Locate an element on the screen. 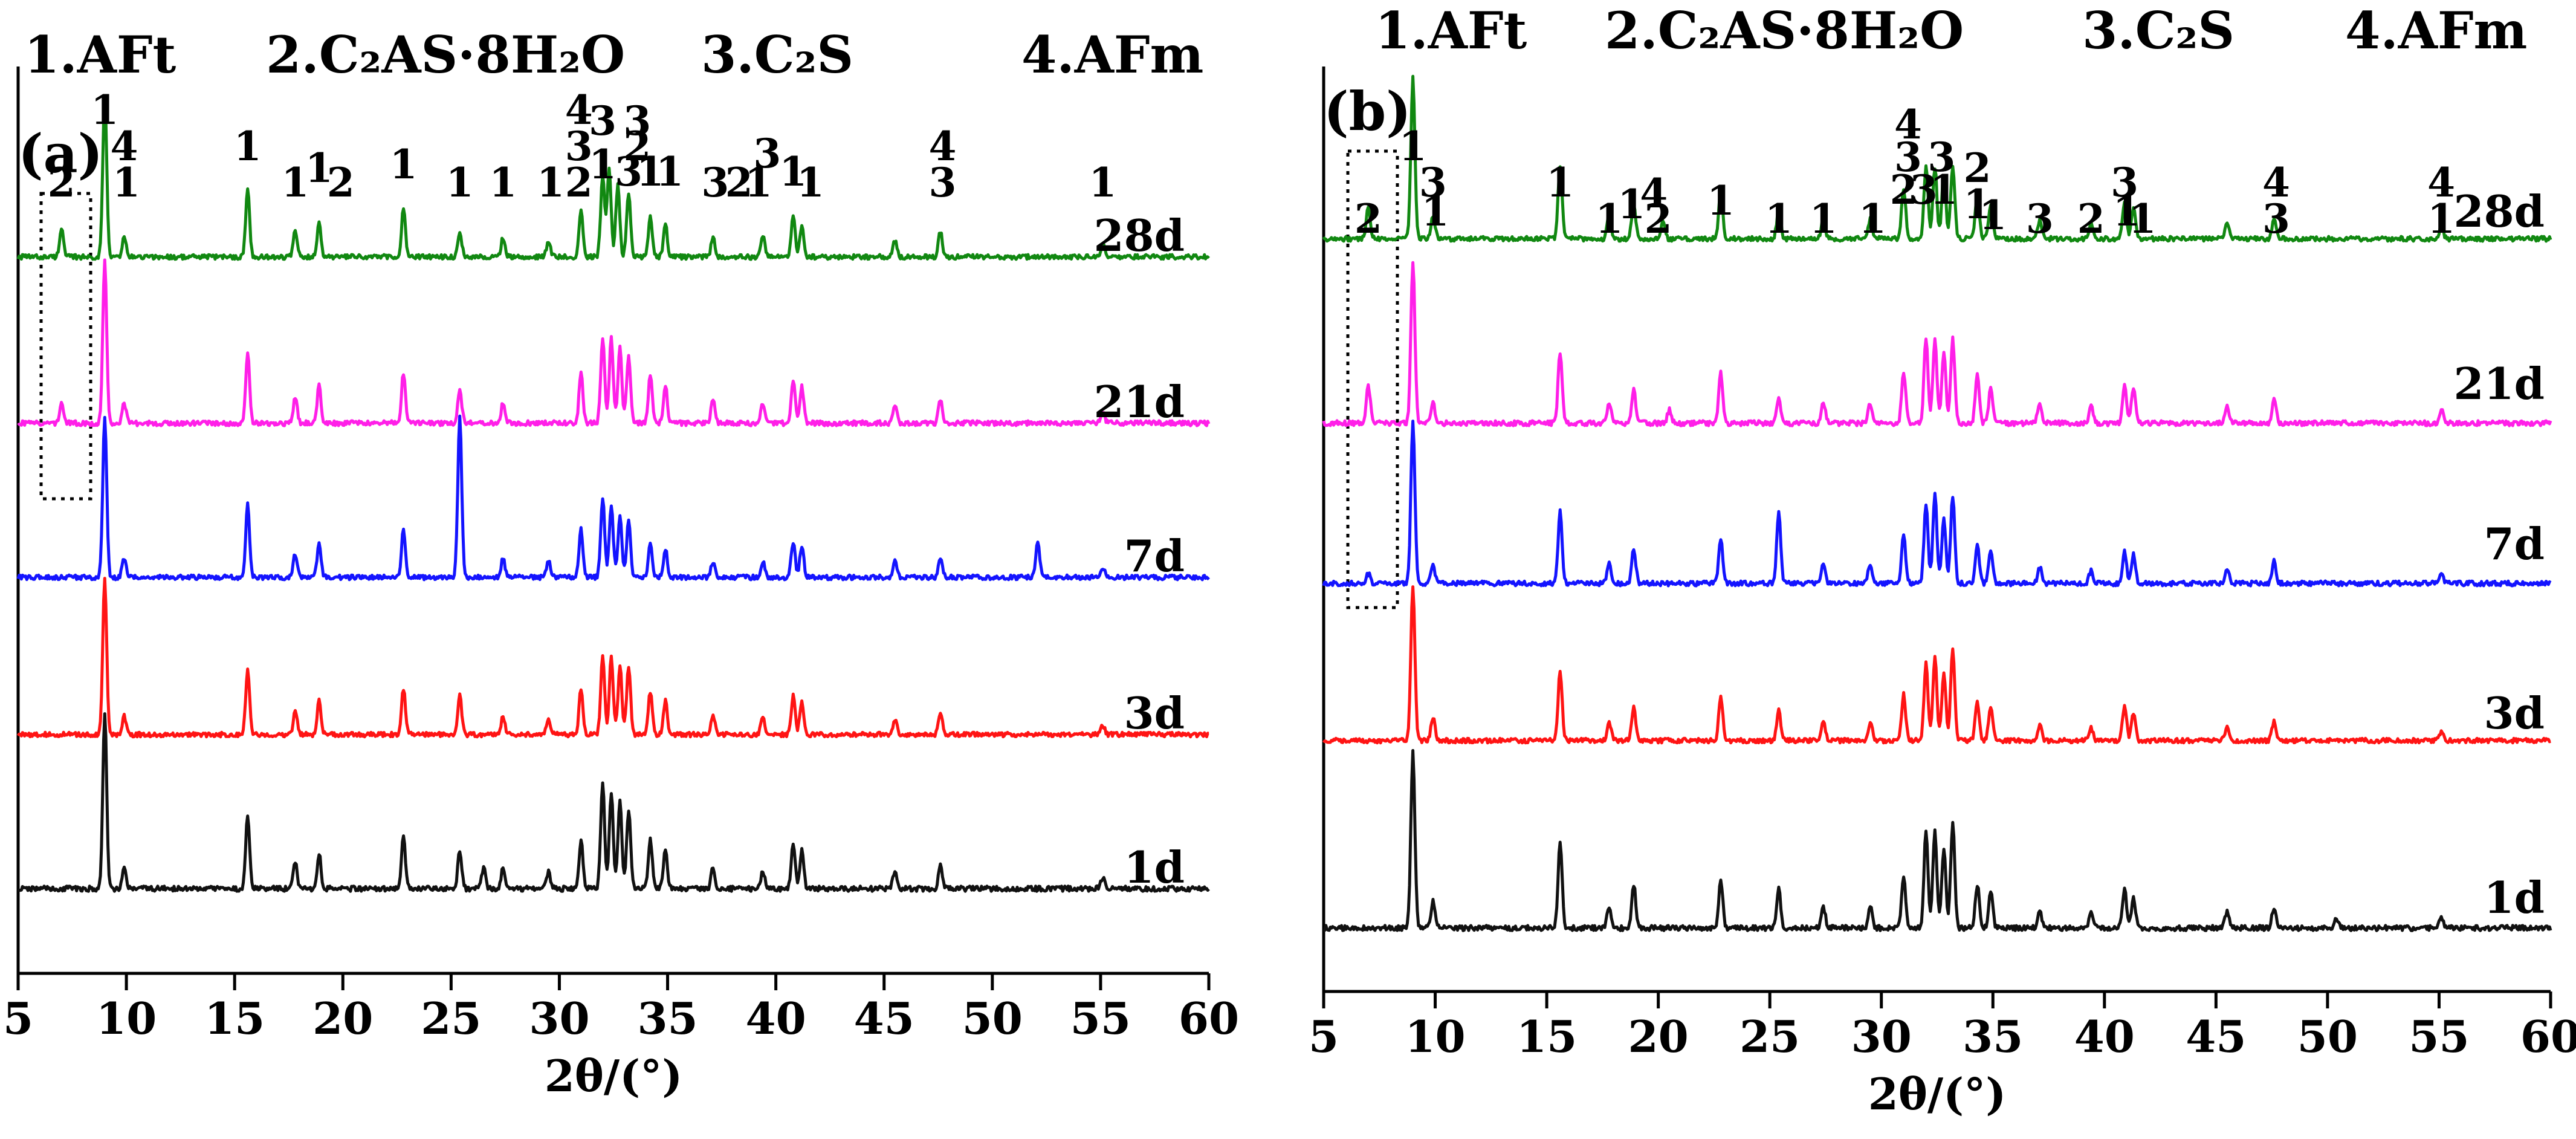 This screenshot has width=2576, height=1139. x-tick-label: 5 is located at coordinates (1324, 1036).